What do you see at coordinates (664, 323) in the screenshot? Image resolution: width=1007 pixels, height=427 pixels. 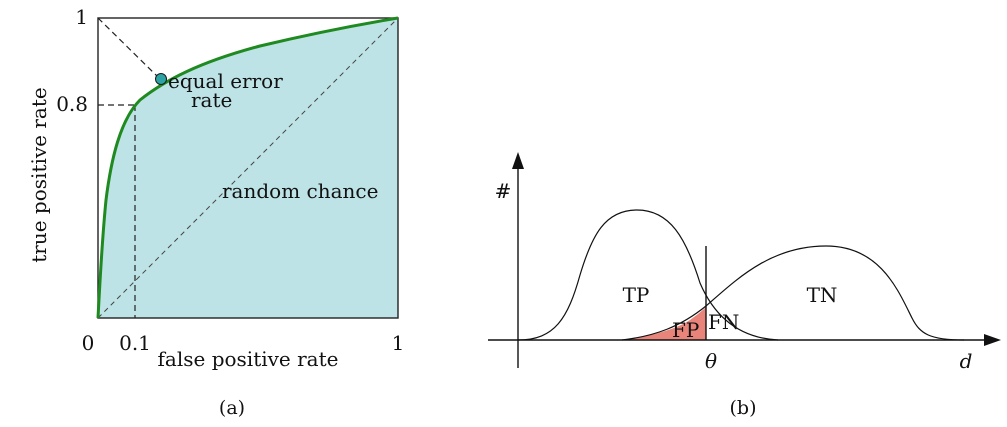 I see `fp-region` at bounding box center [664, 323].